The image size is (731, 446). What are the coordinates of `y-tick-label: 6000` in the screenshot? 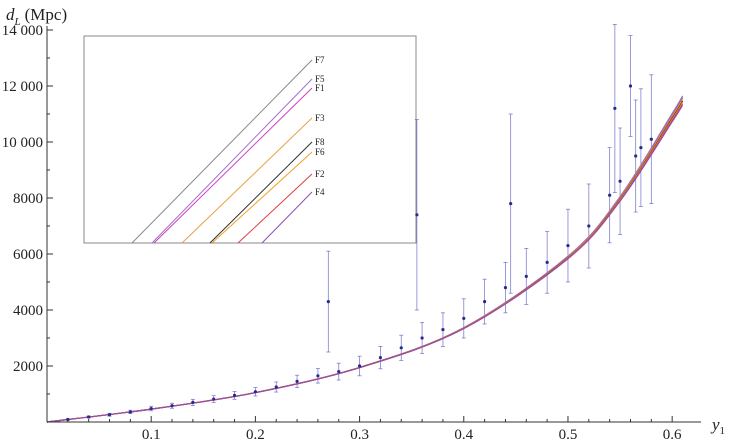 It's located at (28, 255).